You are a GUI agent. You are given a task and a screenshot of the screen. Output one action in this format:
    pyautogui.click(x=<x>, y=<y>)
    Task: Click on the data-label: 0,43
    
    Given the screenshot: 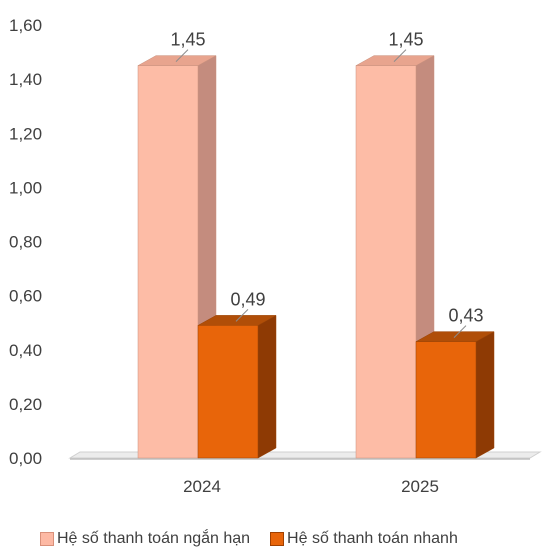 What is the action you would take?
    pyautogui.click(x=465, y=316)
    